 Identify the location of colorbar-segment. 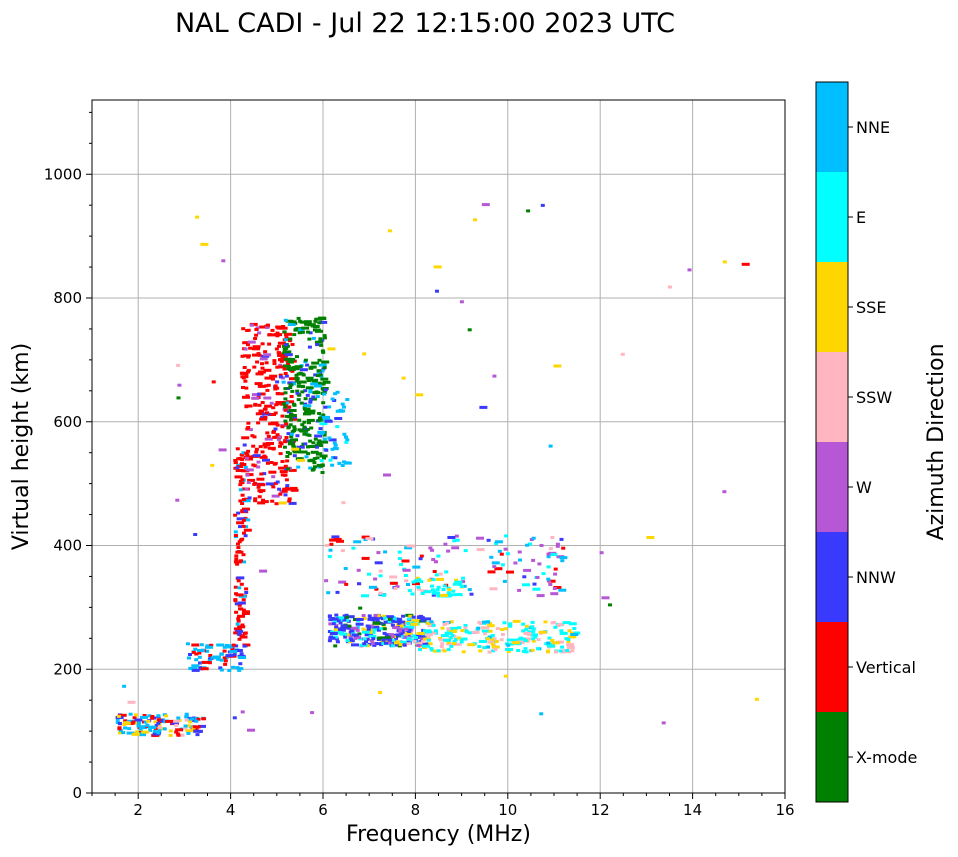
(832, 757).